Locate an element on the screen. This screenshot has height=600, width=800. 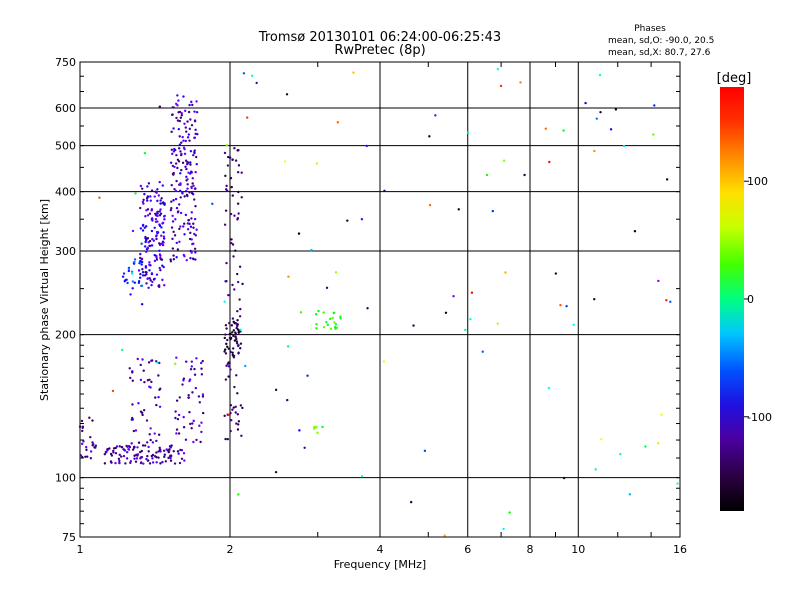
y-tick-label: 300 is located at coordinates (65, 251).